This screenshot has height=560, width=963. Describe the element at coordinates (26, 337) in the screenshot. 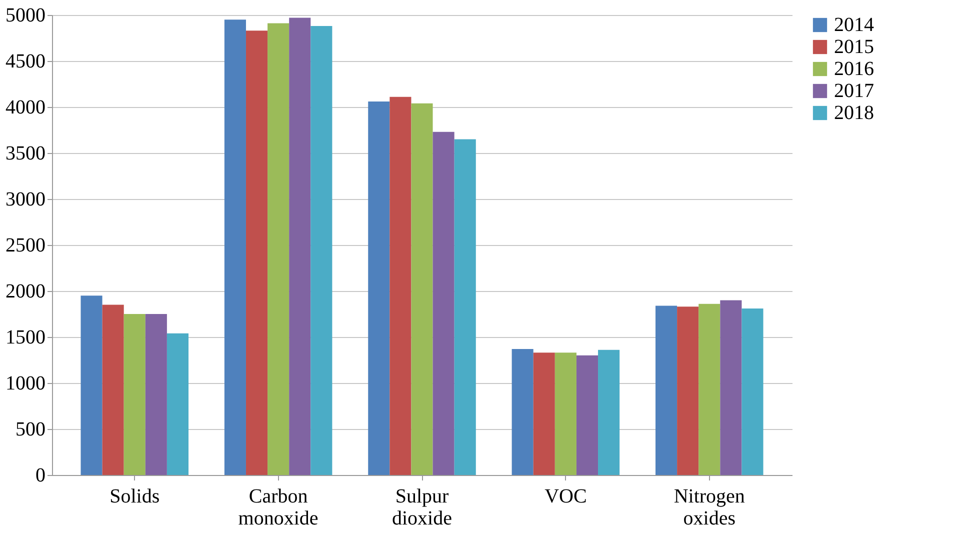

I see `y-tick-label: 1500` at that location.